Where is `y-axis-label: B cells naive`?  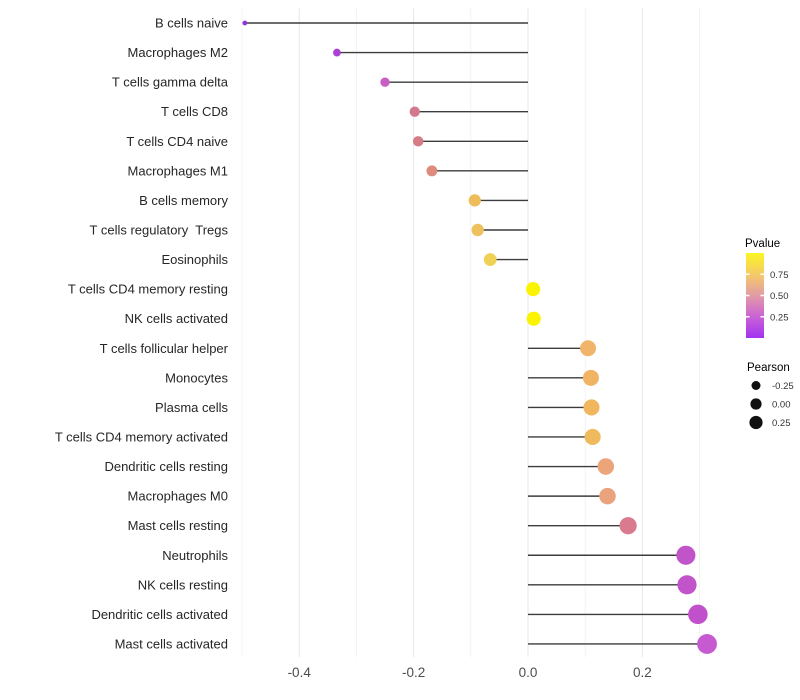 y-axis-label: B cells naive is located at coordinates (191, 23).